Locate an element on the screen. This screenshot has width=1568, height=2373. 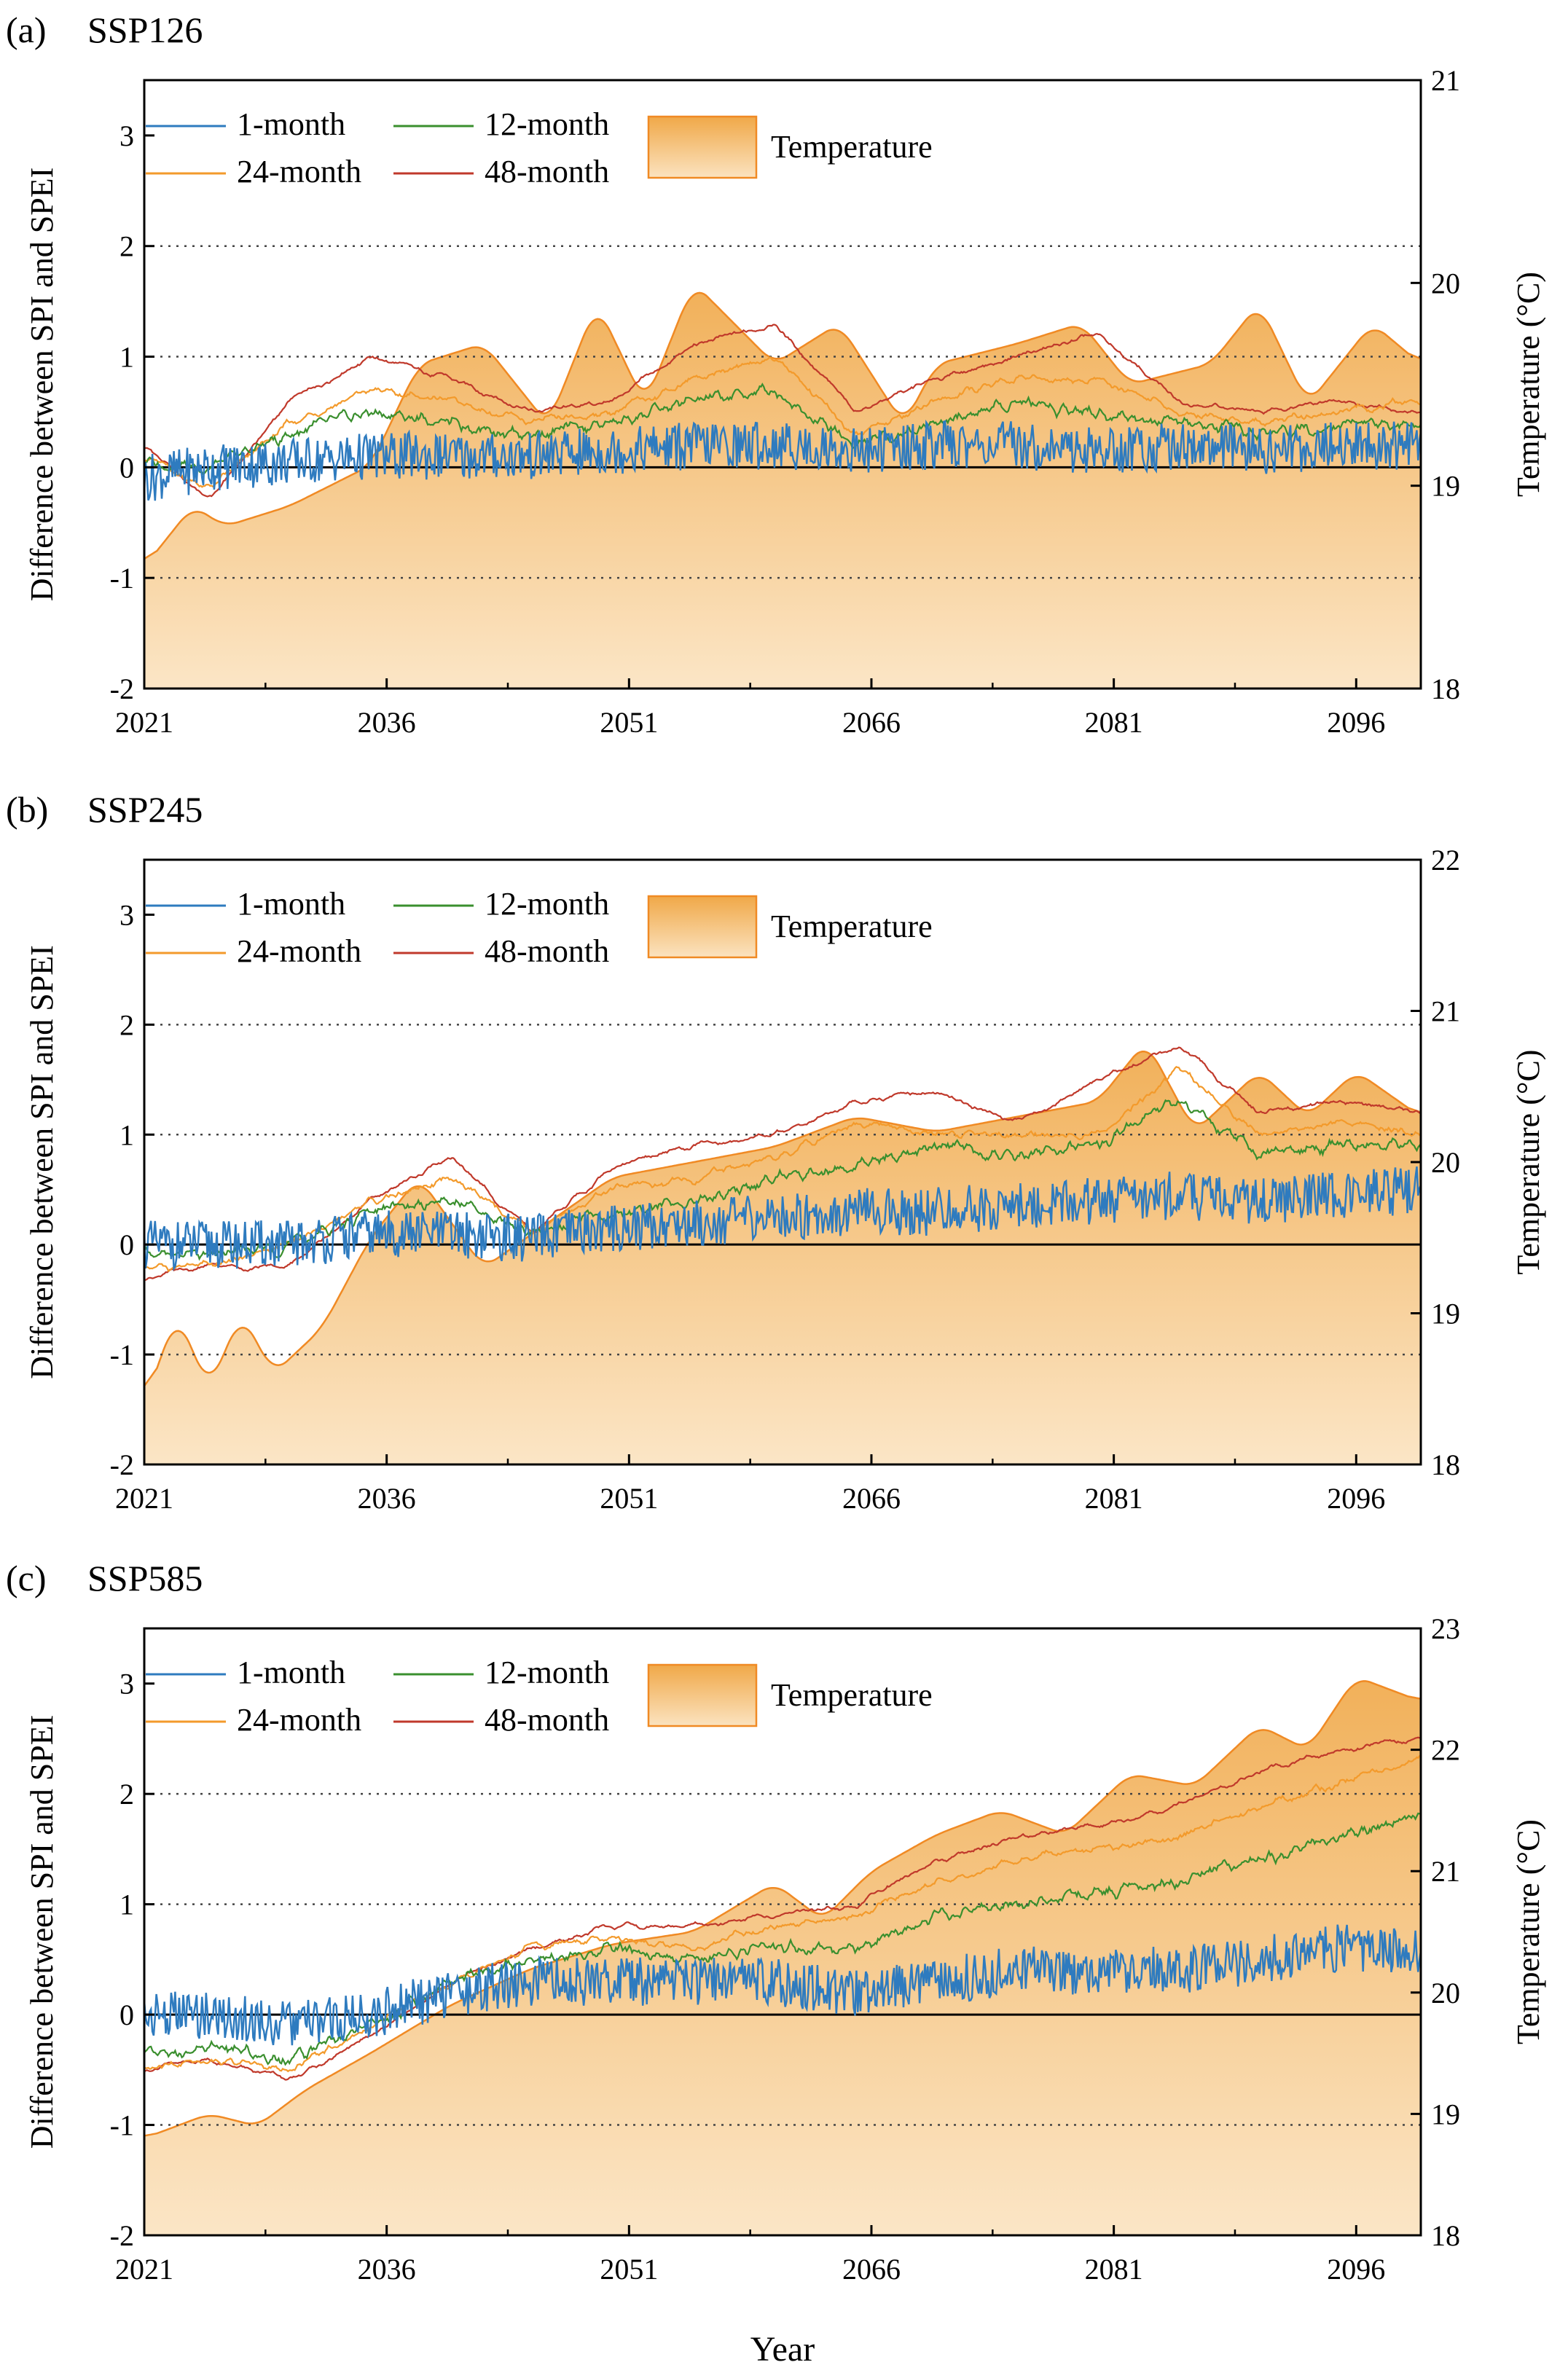
legend-label: 48-month is located at coordinates (547, 171).